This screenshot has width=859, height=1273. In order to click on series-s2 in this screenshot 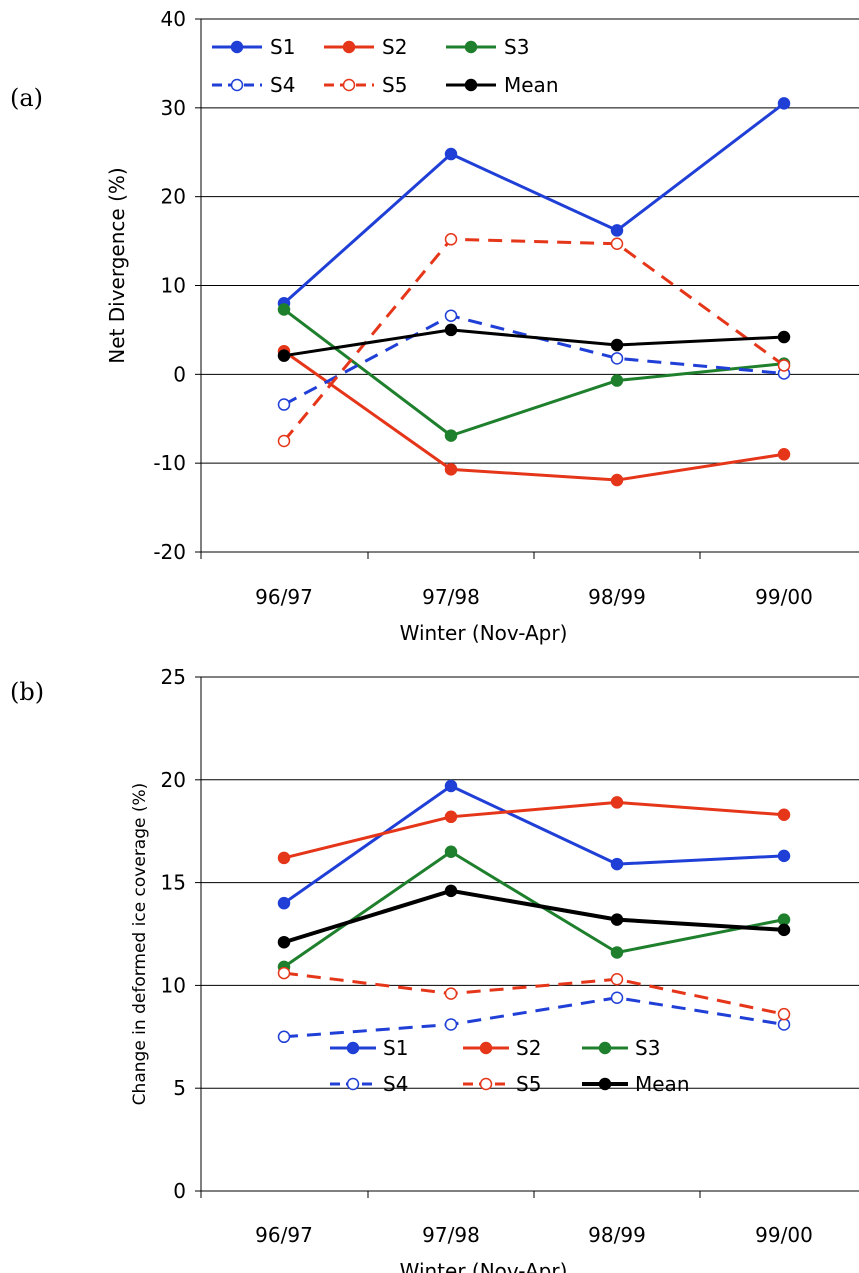, I will do `click(534, 830)`.